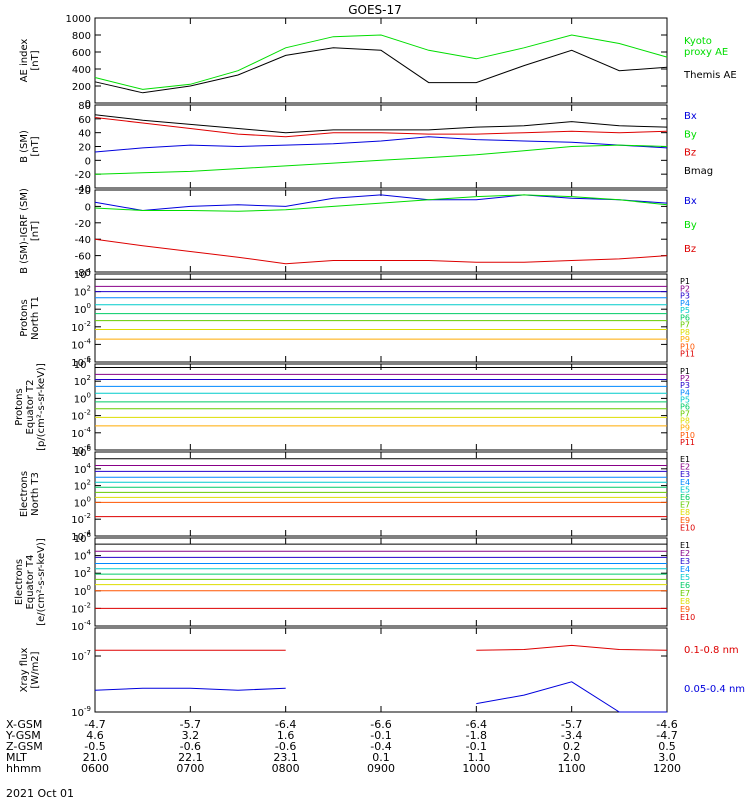 The width and height of the screenshot is (750, 800). Describe the element at coordinates (572, 768) in the screenshot. I see `orbit-value: 1100` at that location.